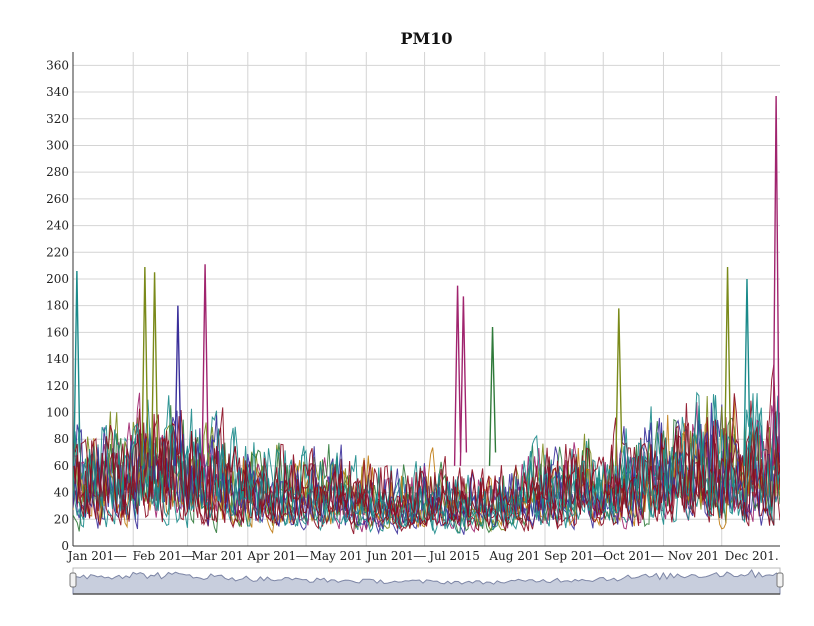  What do you see at coordinates (633, 556) in the screenshot?
I see `x-tick-label: Oct 201―` at bounding box center [633, 556].